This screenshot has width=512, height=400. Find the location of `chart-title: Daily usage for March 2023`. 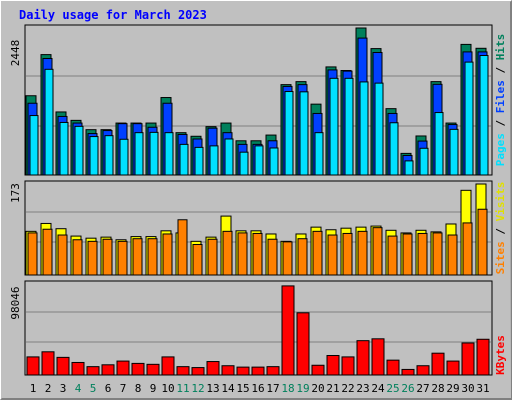

chart-title: Daily usage for March 2023 is located at coordinates (113, 15).